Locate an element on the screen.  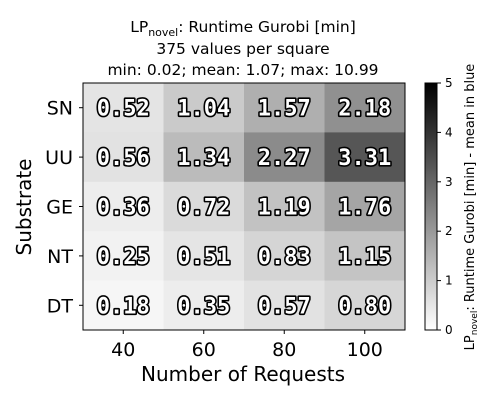
y-axis-label: Substrate is located at coordinates (24, 207).